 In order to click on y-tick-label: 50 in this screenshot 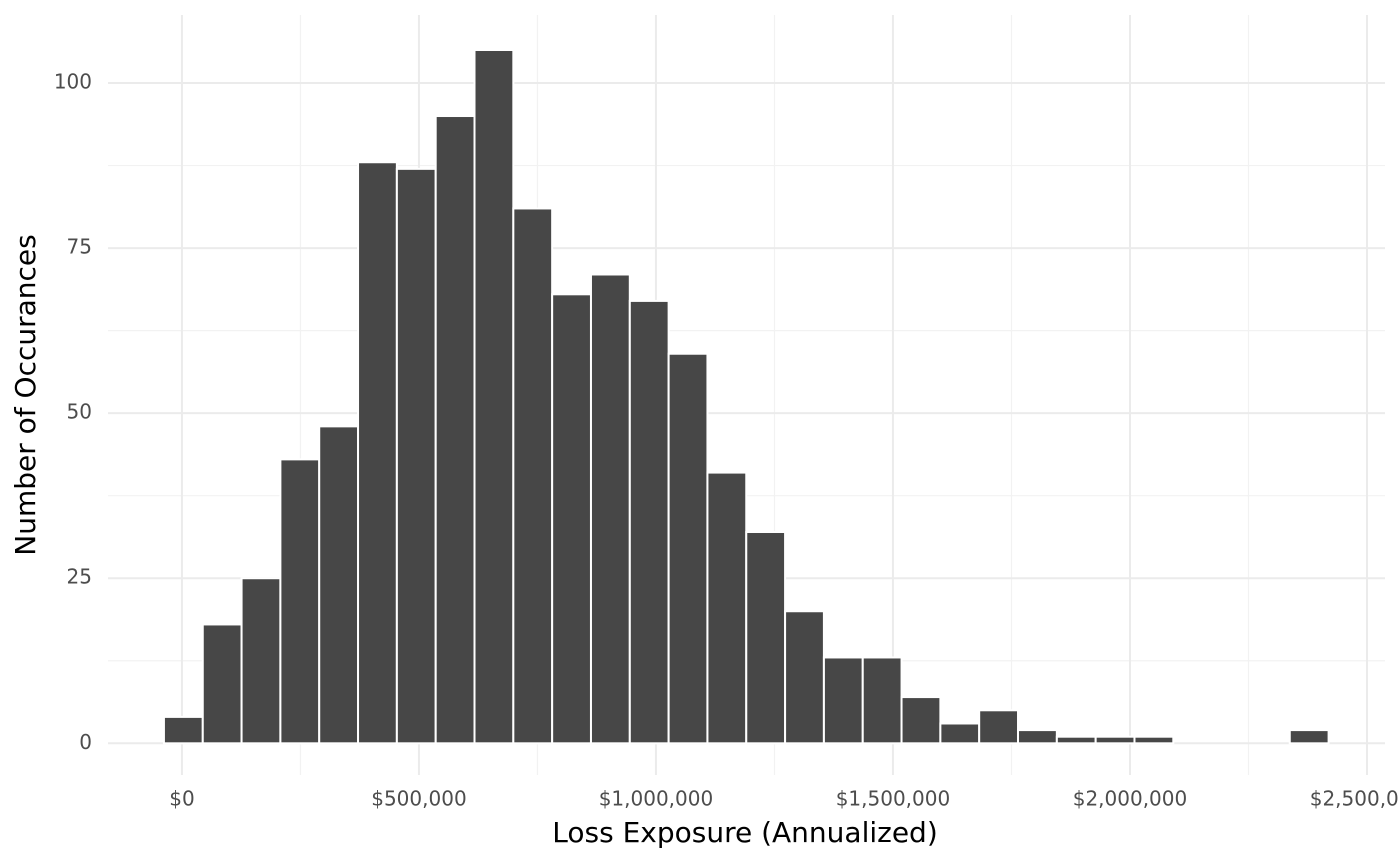, I will do `click(79, 412)`.